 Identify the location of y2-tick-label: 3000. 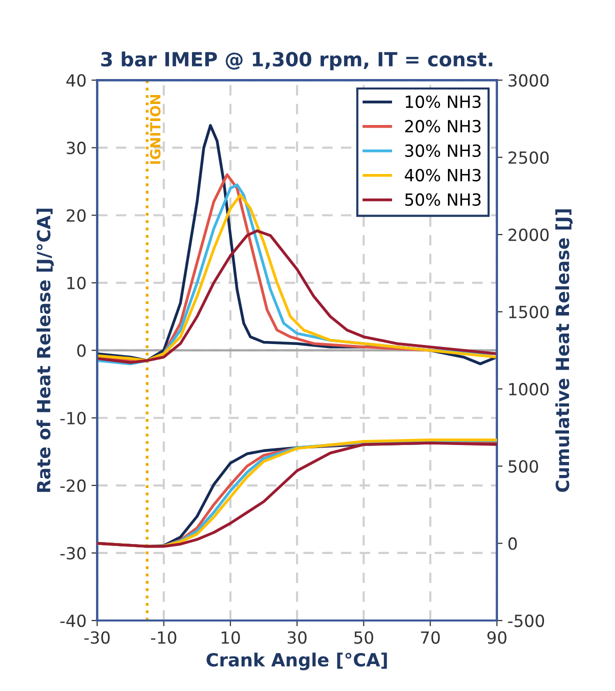
(528, 80).